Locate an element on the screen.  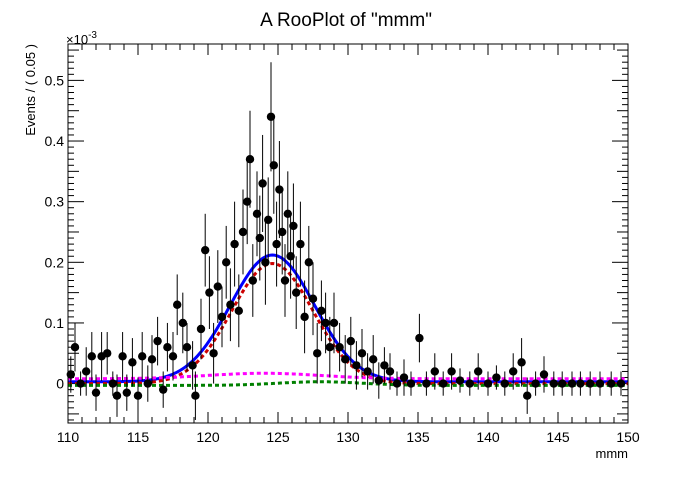
y-tick-label: 0 is located at coordinates (60, 384).